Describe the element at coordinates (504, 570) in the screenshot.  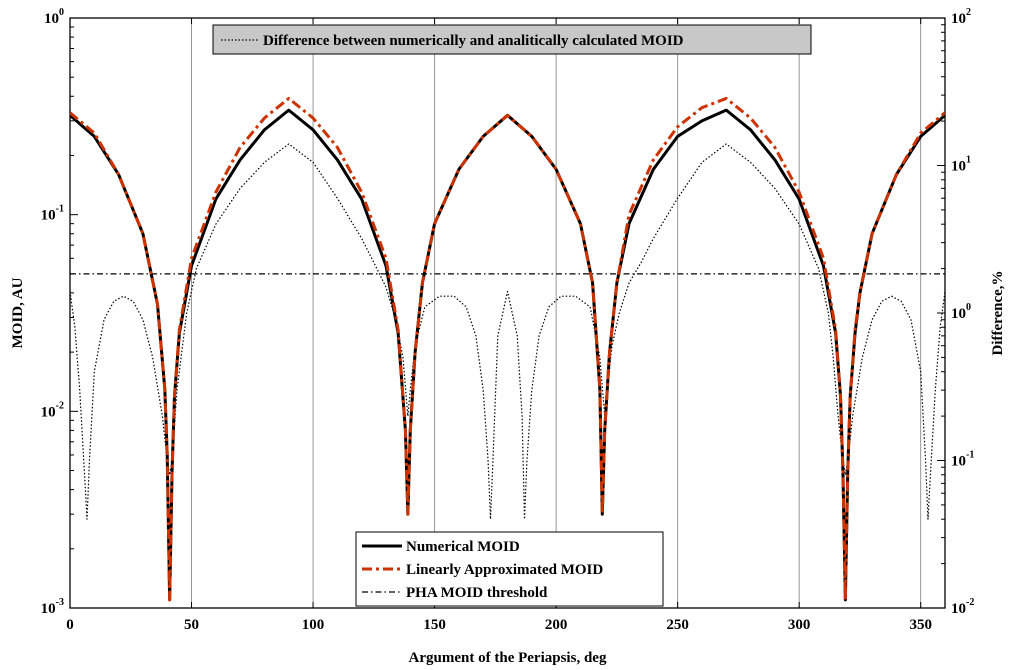
I see `legend-label-linear: Linearly Approximated MOID` at that location.